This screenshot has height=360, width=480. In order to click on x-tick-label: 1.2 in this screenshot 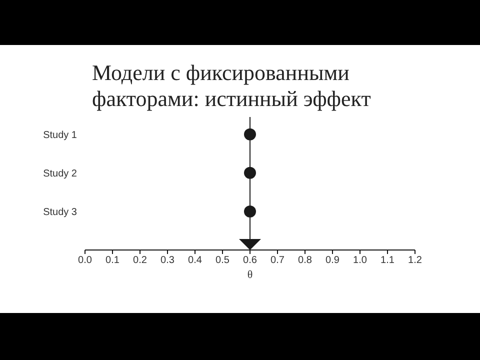, I will do `click(415, 260)`.